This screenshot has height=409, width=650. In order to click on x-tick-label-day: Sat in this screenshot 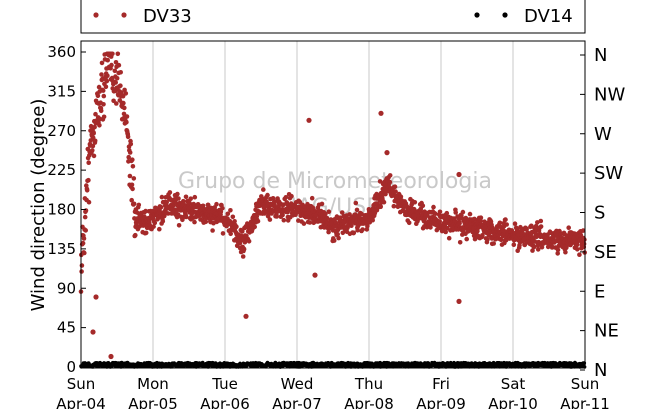, I will do `click(513, 384)`.